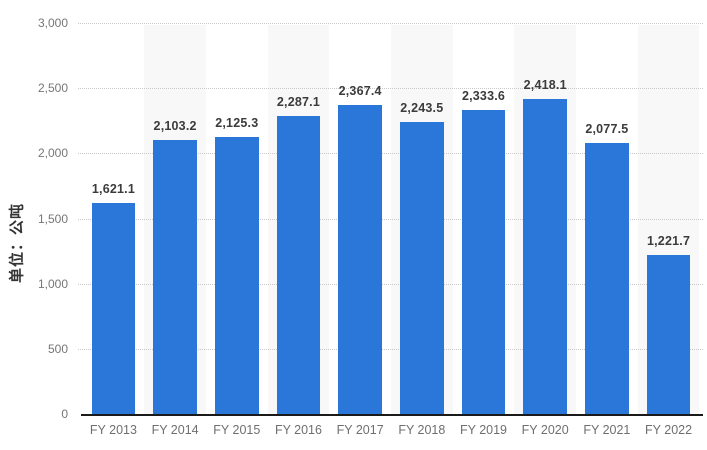 This screenshot has width=707, height=450. I want to click on y-tick-label: 500, so click(57, 348).